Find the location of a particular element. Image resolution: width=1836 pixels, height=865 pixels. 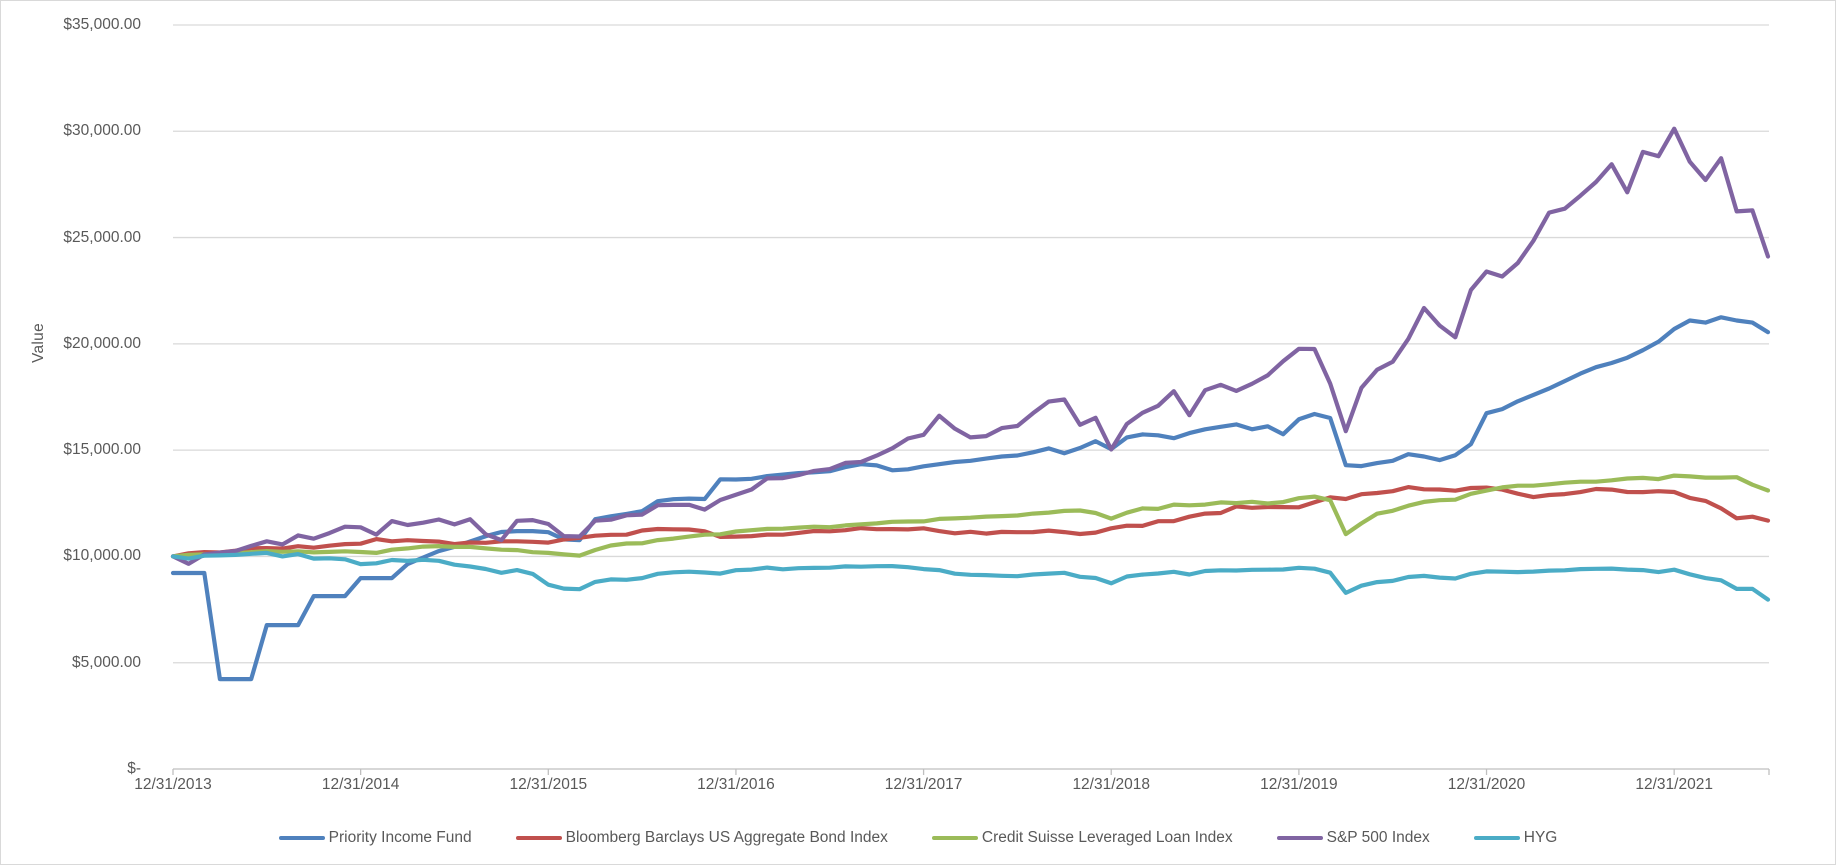

legend-label: S&P 500 Index is located at coordinates (1378, 837).